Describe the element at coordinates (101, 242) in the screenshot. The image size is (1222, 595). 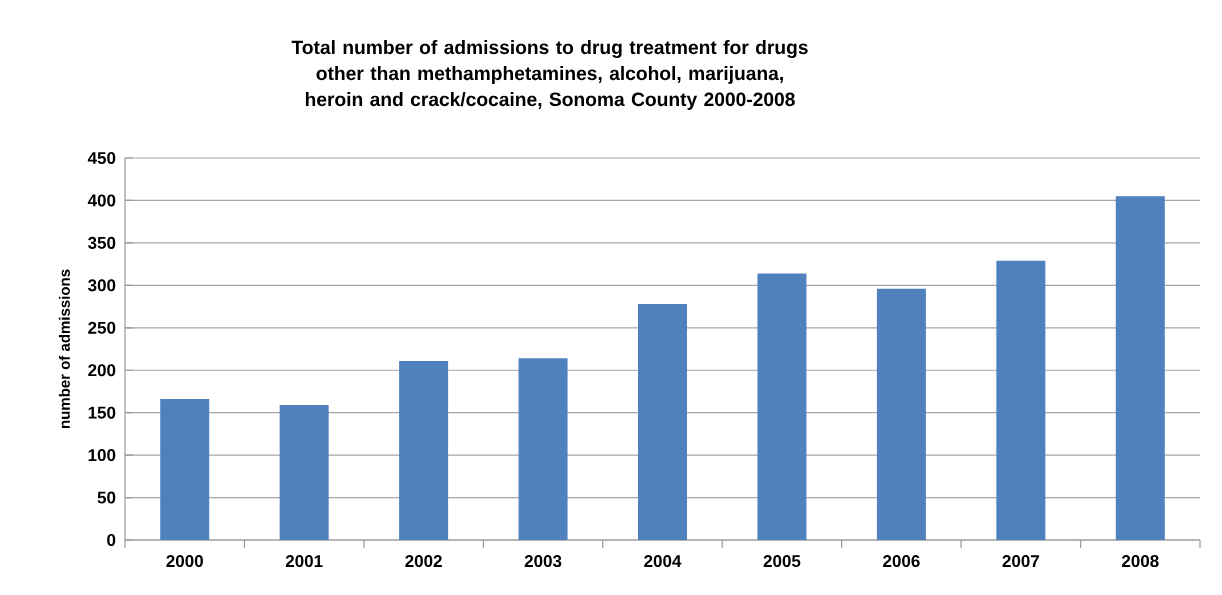
I see `y-tick-label: 350` at that location.